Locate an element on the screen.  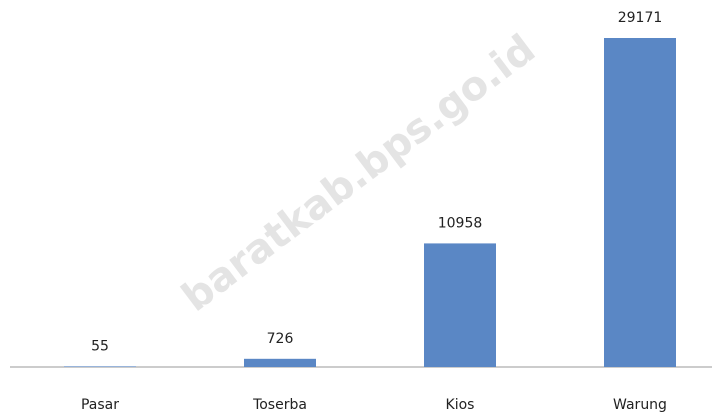
x-tick-label: Kios is located at coordinates (460, 405).